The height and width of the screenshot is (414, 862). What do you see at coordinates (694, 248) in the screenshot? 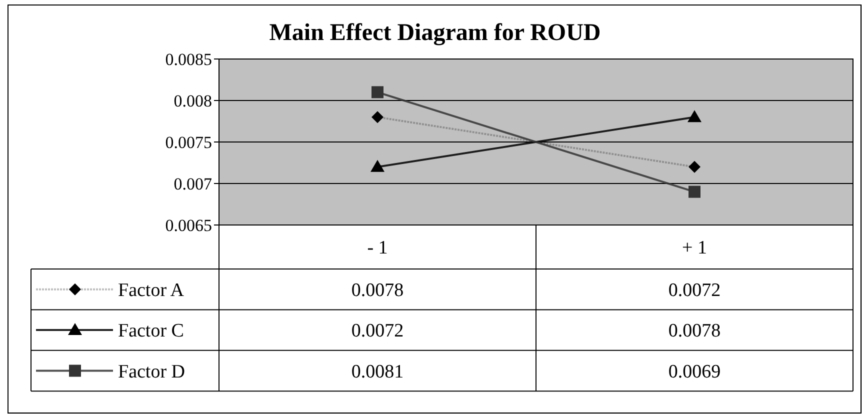
I see `x-tick-label: + 1` at bounding box center [694, 248].